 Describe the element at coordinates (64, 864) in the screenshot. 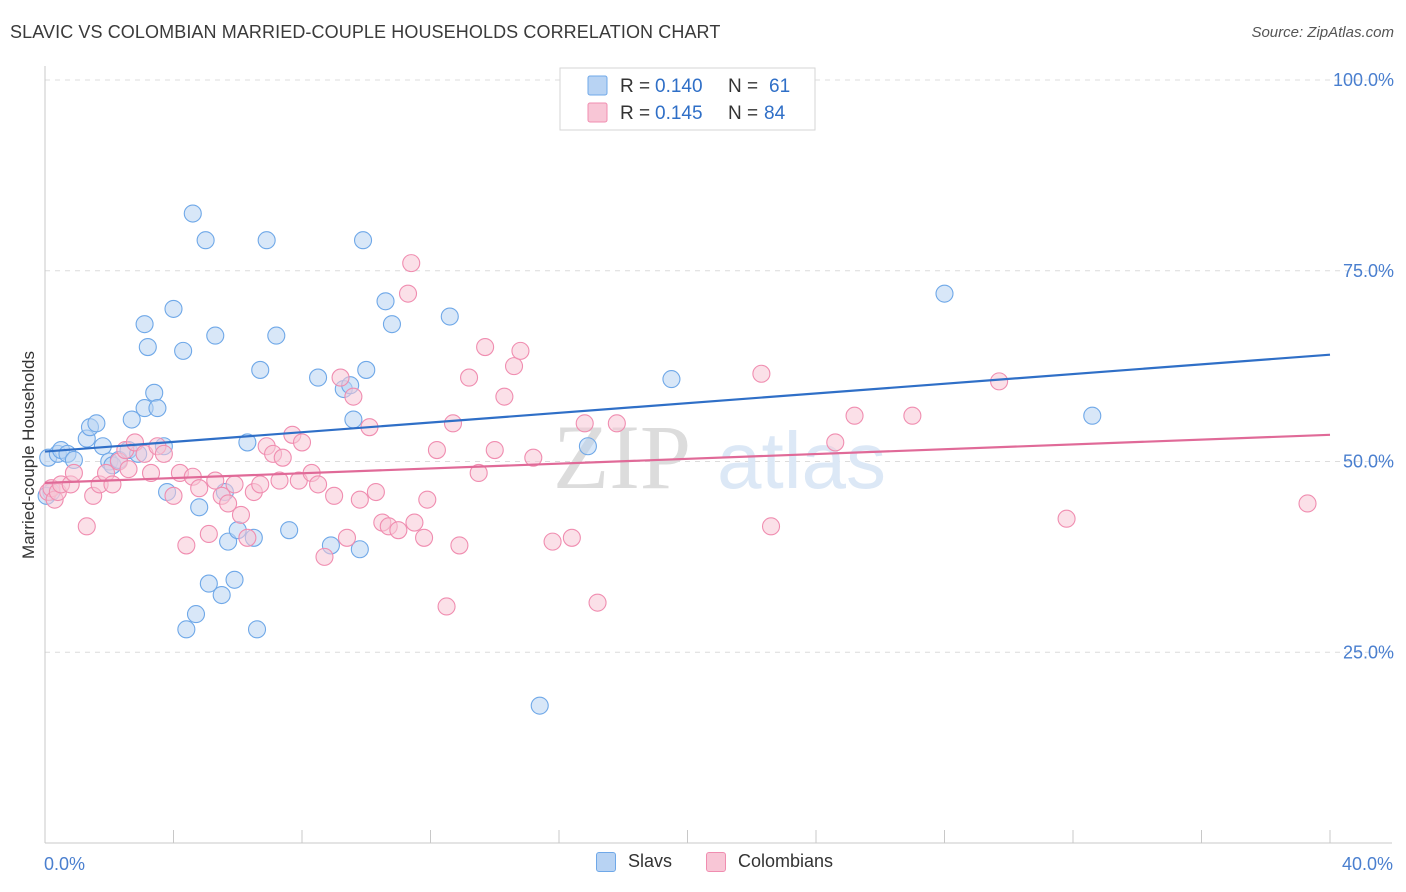

I see `x-tick-label: 0.0%` at that location.